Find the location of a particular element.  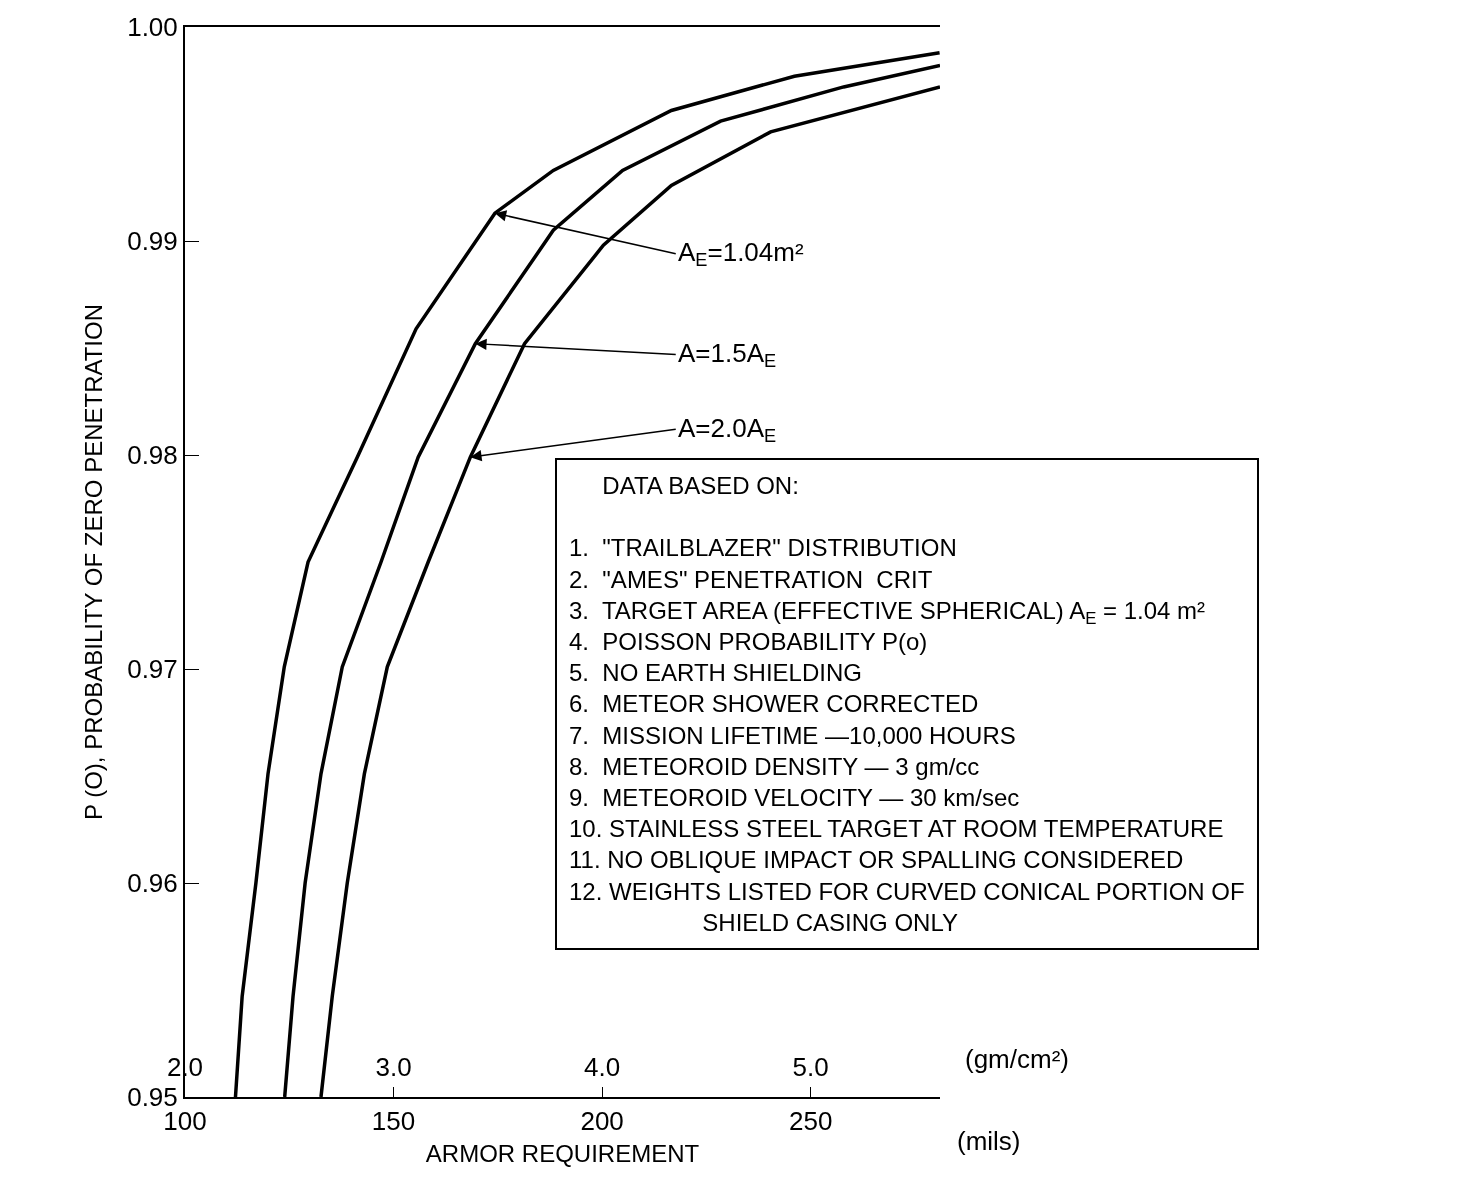

x-tick-label: 200 is located at coordinates (602, 1121).